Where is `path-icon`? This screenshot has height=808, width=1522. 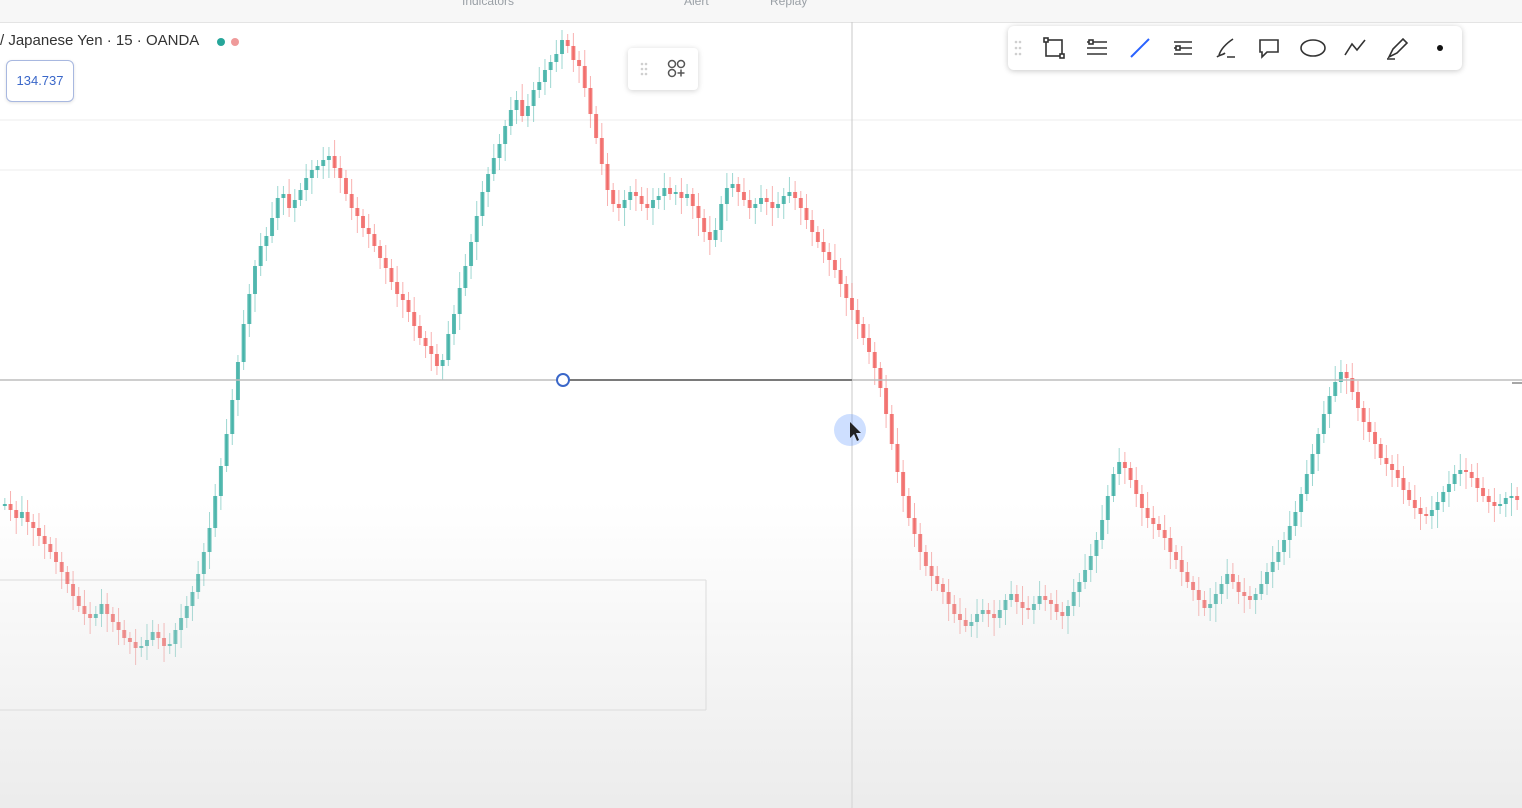 path-icon is located at coordinates (1355, 48).